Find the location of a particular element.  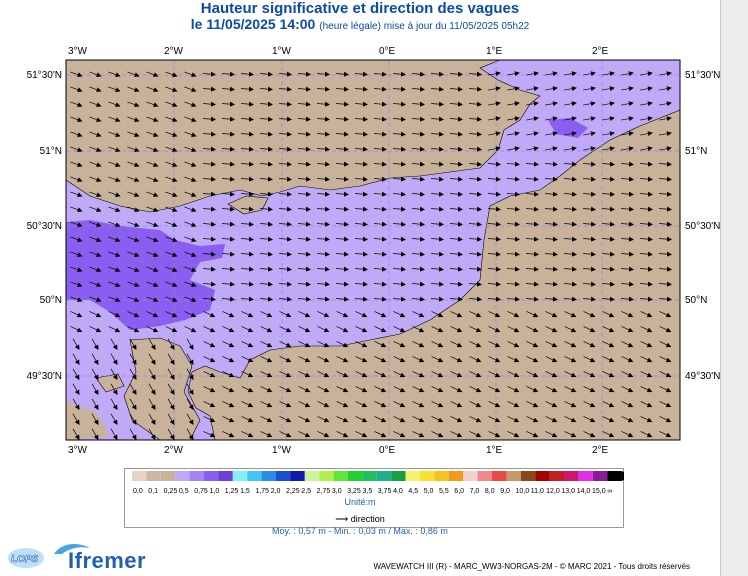

svg-text: LOPS is located at coordinates (25, 559).